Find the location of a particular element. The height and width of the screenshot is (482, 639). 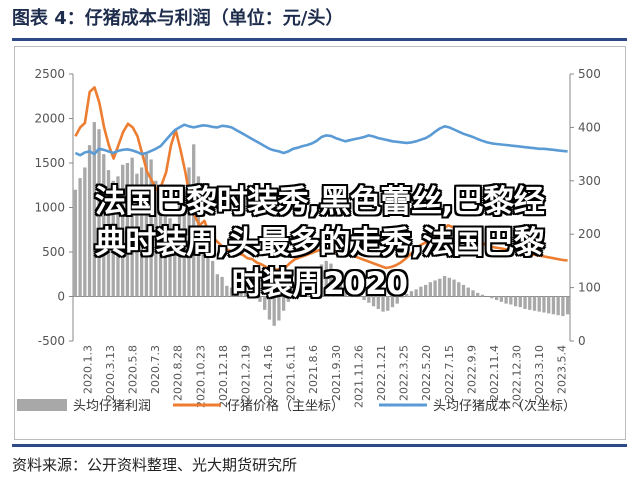

y-left-tick-label: 1000 is located at coordinates (49, 208).